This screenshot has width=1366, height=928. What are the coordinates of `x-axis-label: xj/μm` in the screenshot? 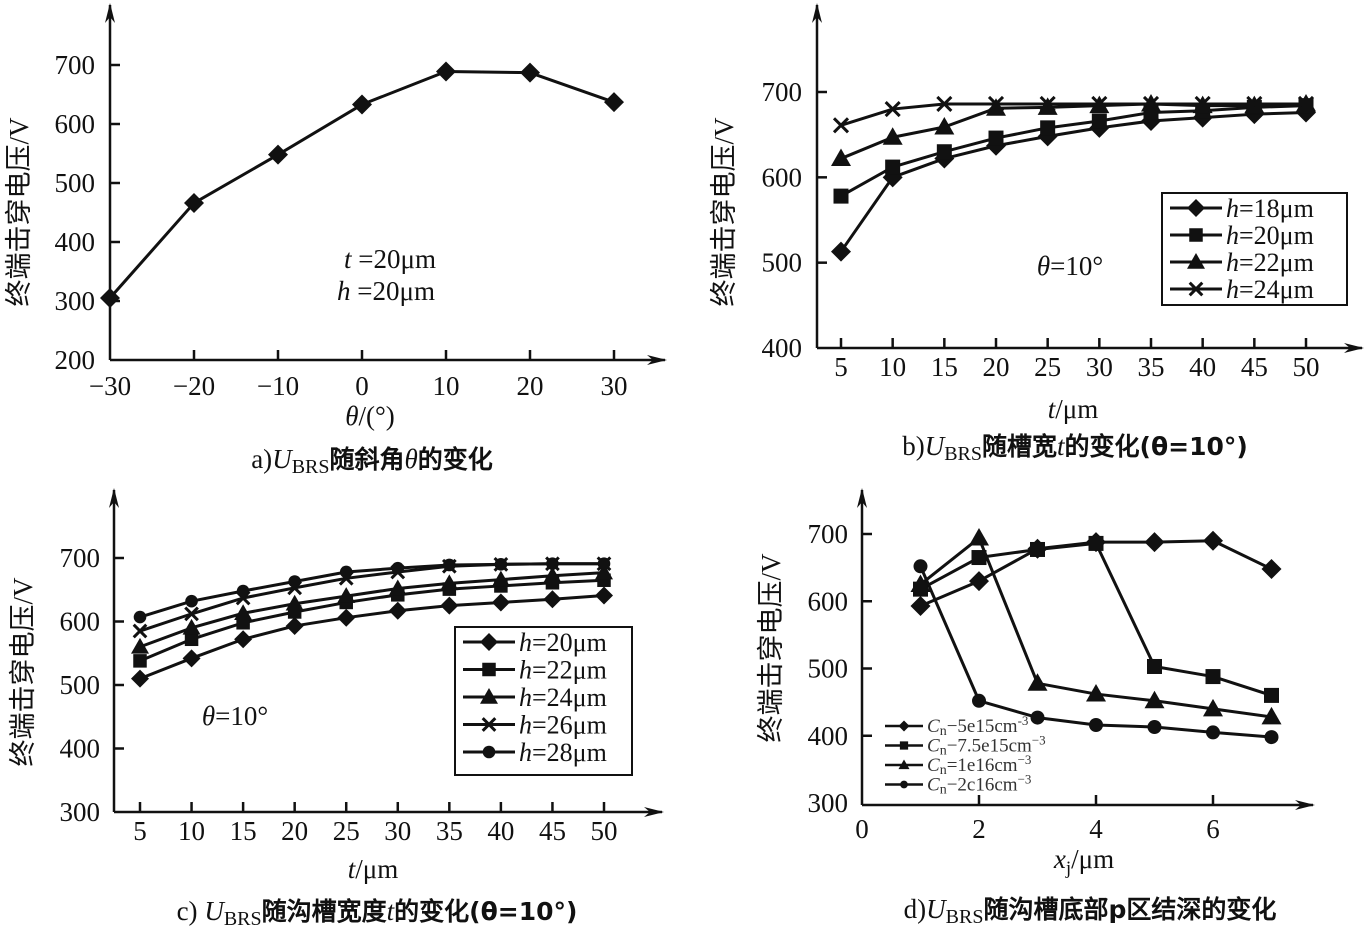 It's located at (1083, 861).